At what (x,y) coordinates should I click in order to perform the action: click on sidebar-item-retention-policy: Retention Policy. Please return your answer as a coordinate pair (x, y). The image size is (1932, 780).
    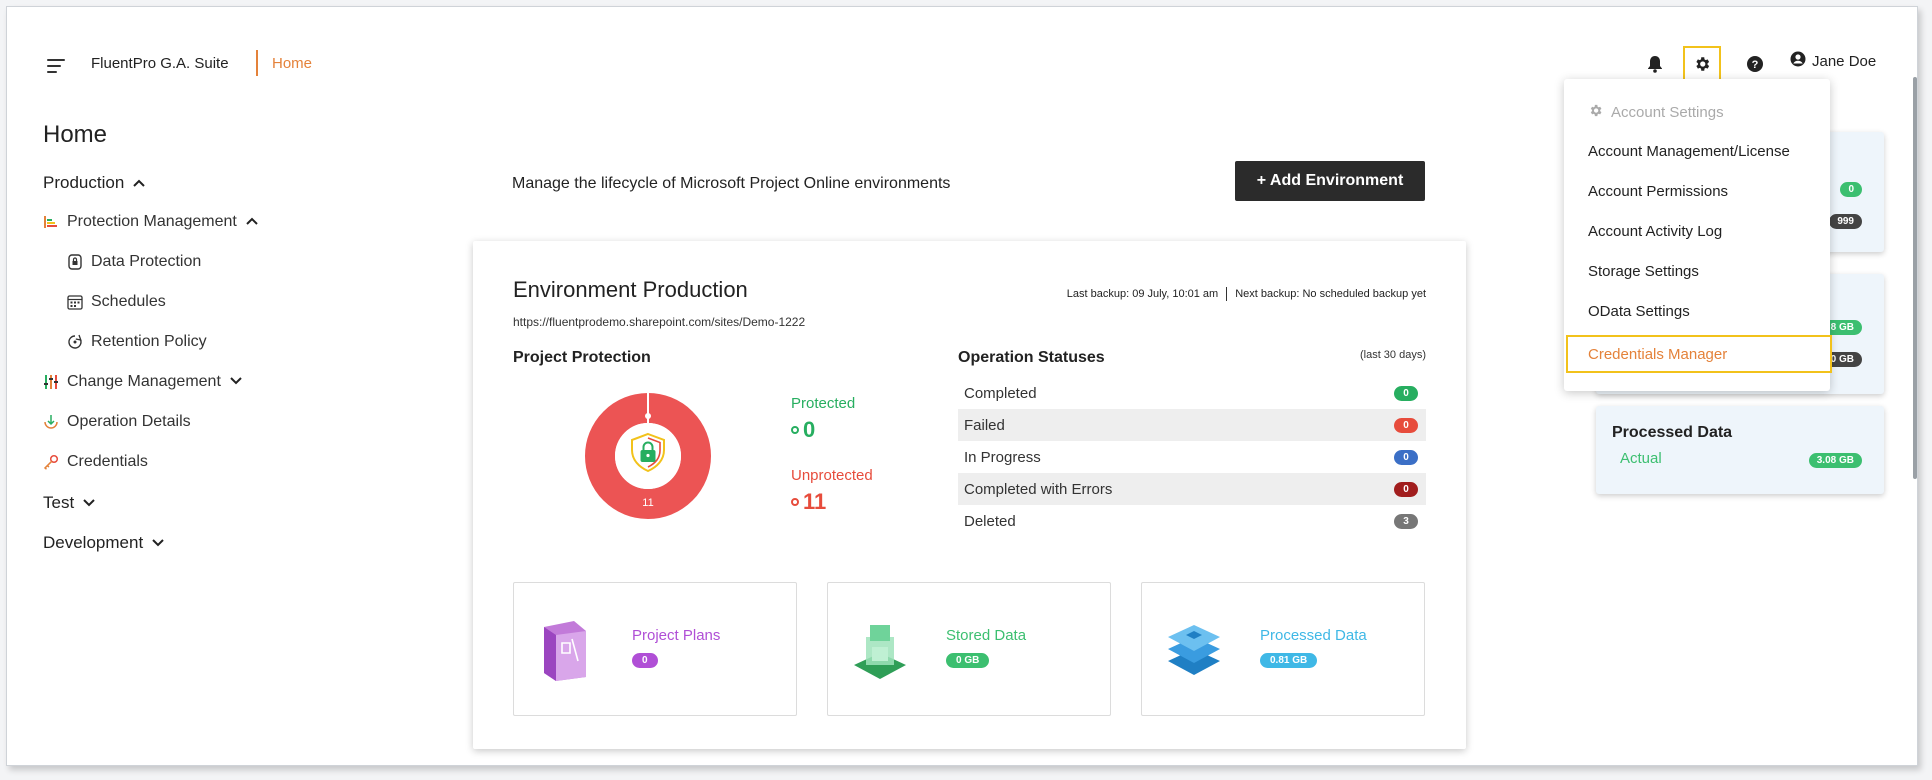
    Looking at the image, I should click on (137, 342).